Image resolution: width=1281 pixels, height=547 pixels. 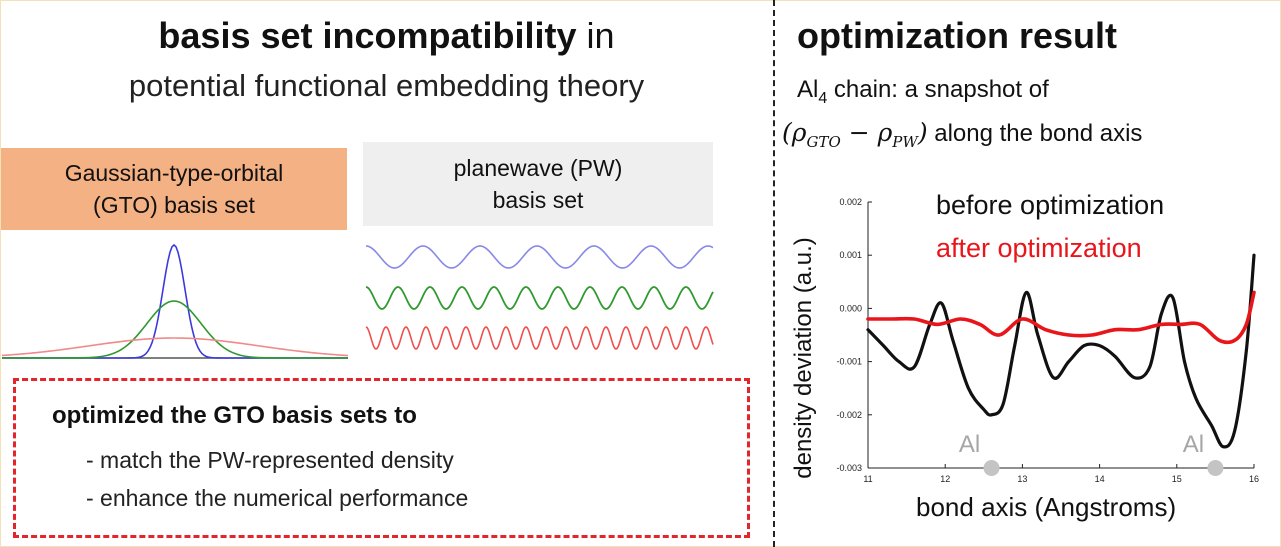 I want to click on y-axis-label-text: density deviation (a.u.), so click(x=803, y=358).